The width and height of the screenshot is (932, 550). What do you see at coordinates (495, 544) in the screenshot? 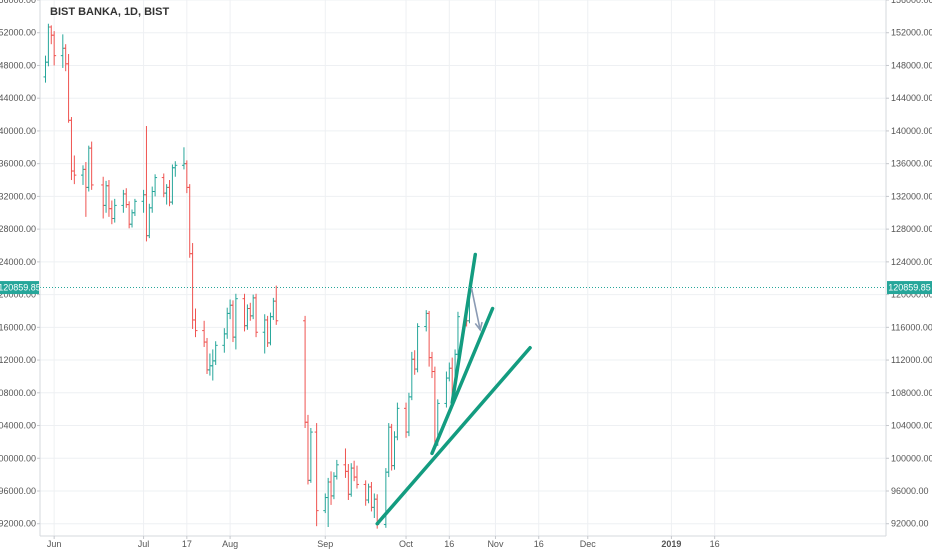
I see `x-tick-label: Nov` at bounding box center [495, 544].